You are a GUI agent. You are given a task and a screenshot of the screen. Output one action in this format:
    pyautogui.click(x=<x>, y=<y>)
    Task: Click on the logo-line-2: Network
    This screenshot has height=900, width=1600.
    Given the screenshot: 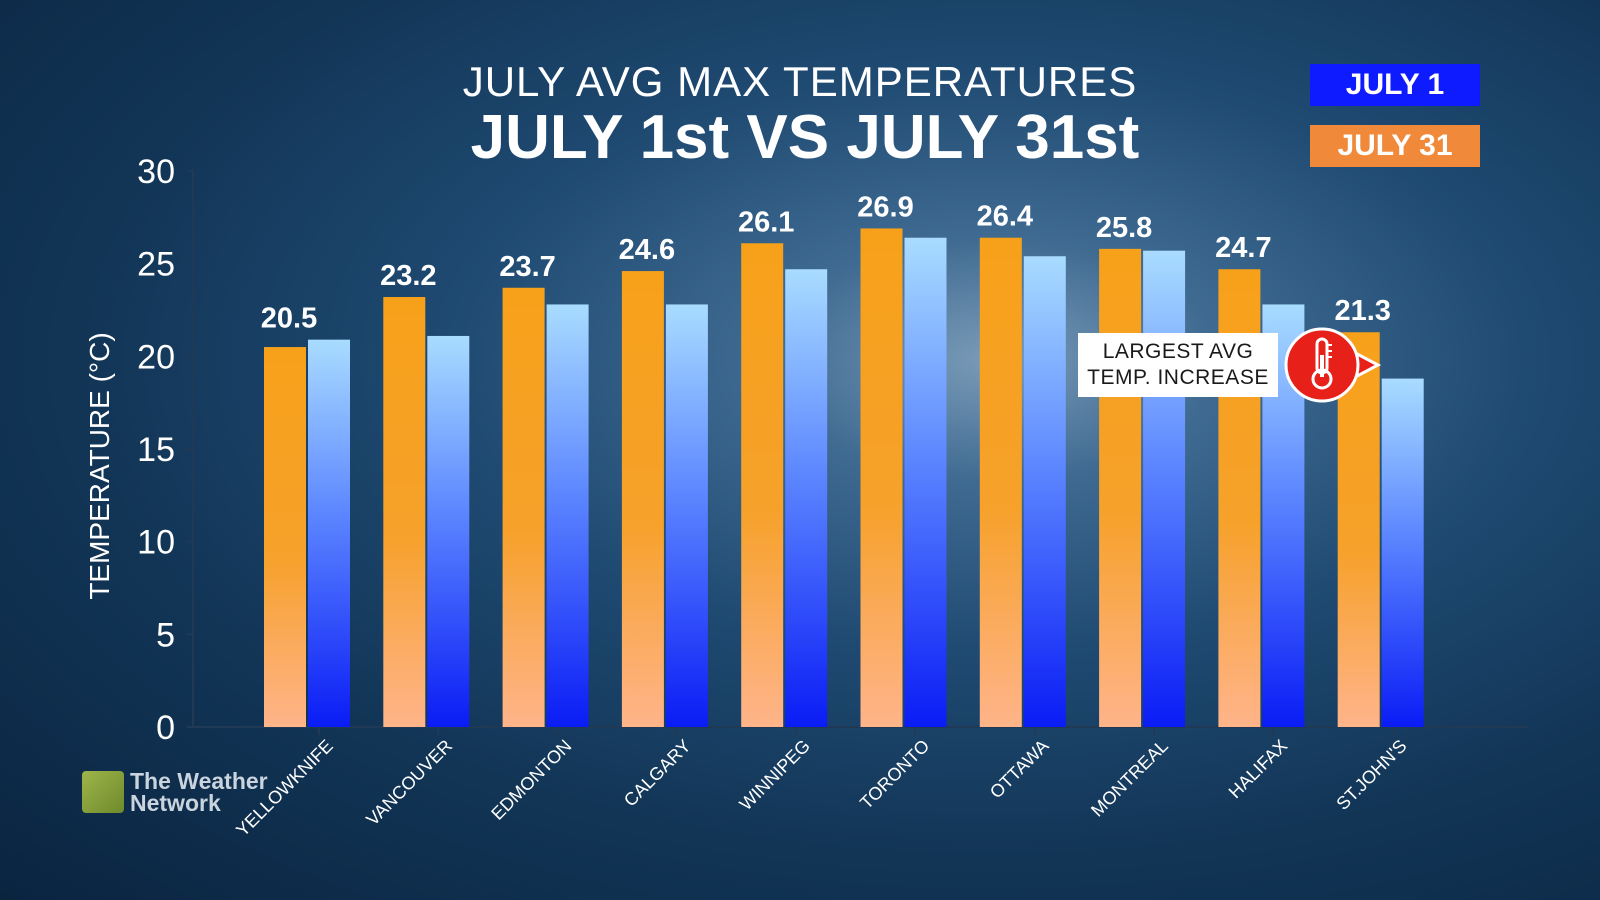 What is the action you would take?
    pyautogui.click(x=175, y=803)
    